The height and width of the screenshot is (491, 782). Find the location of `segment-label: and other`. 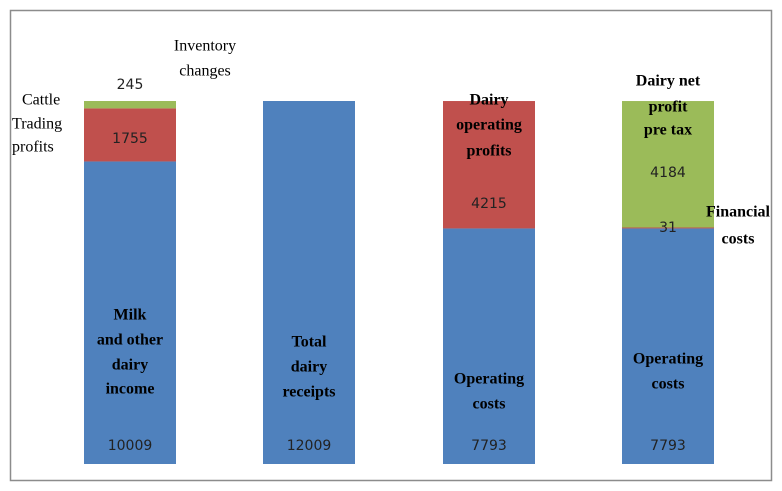

segment-label: and other is located at coordinates (130, 340).